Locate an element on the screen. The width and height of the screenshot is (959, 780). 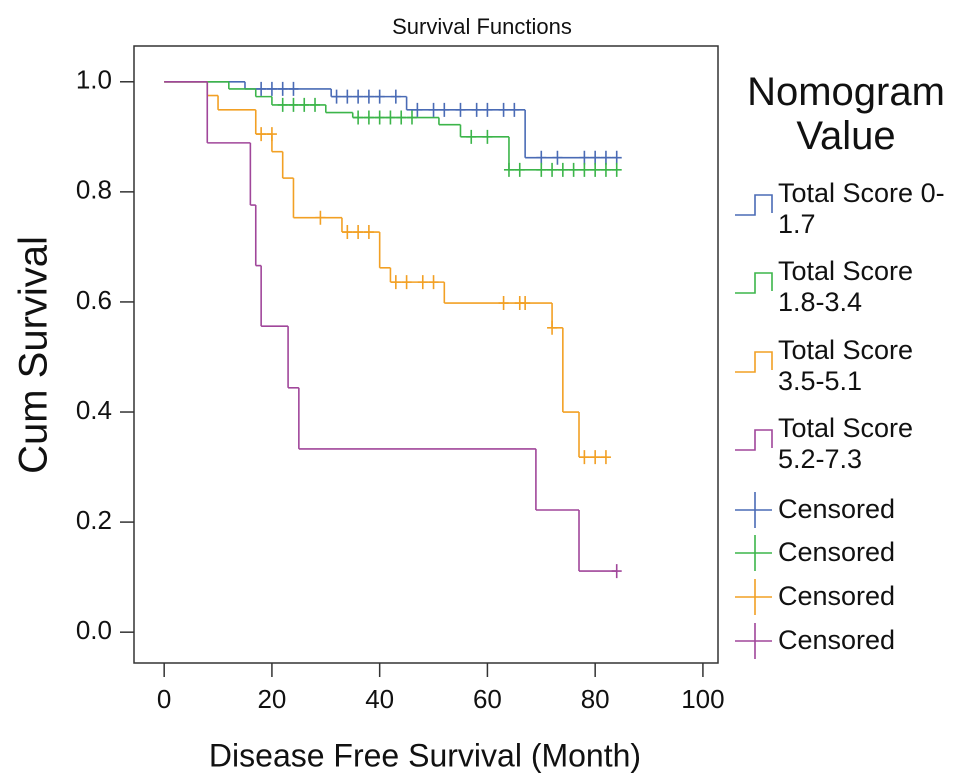
y-tick-label: 0.2 is located at coordinates (94, 520).